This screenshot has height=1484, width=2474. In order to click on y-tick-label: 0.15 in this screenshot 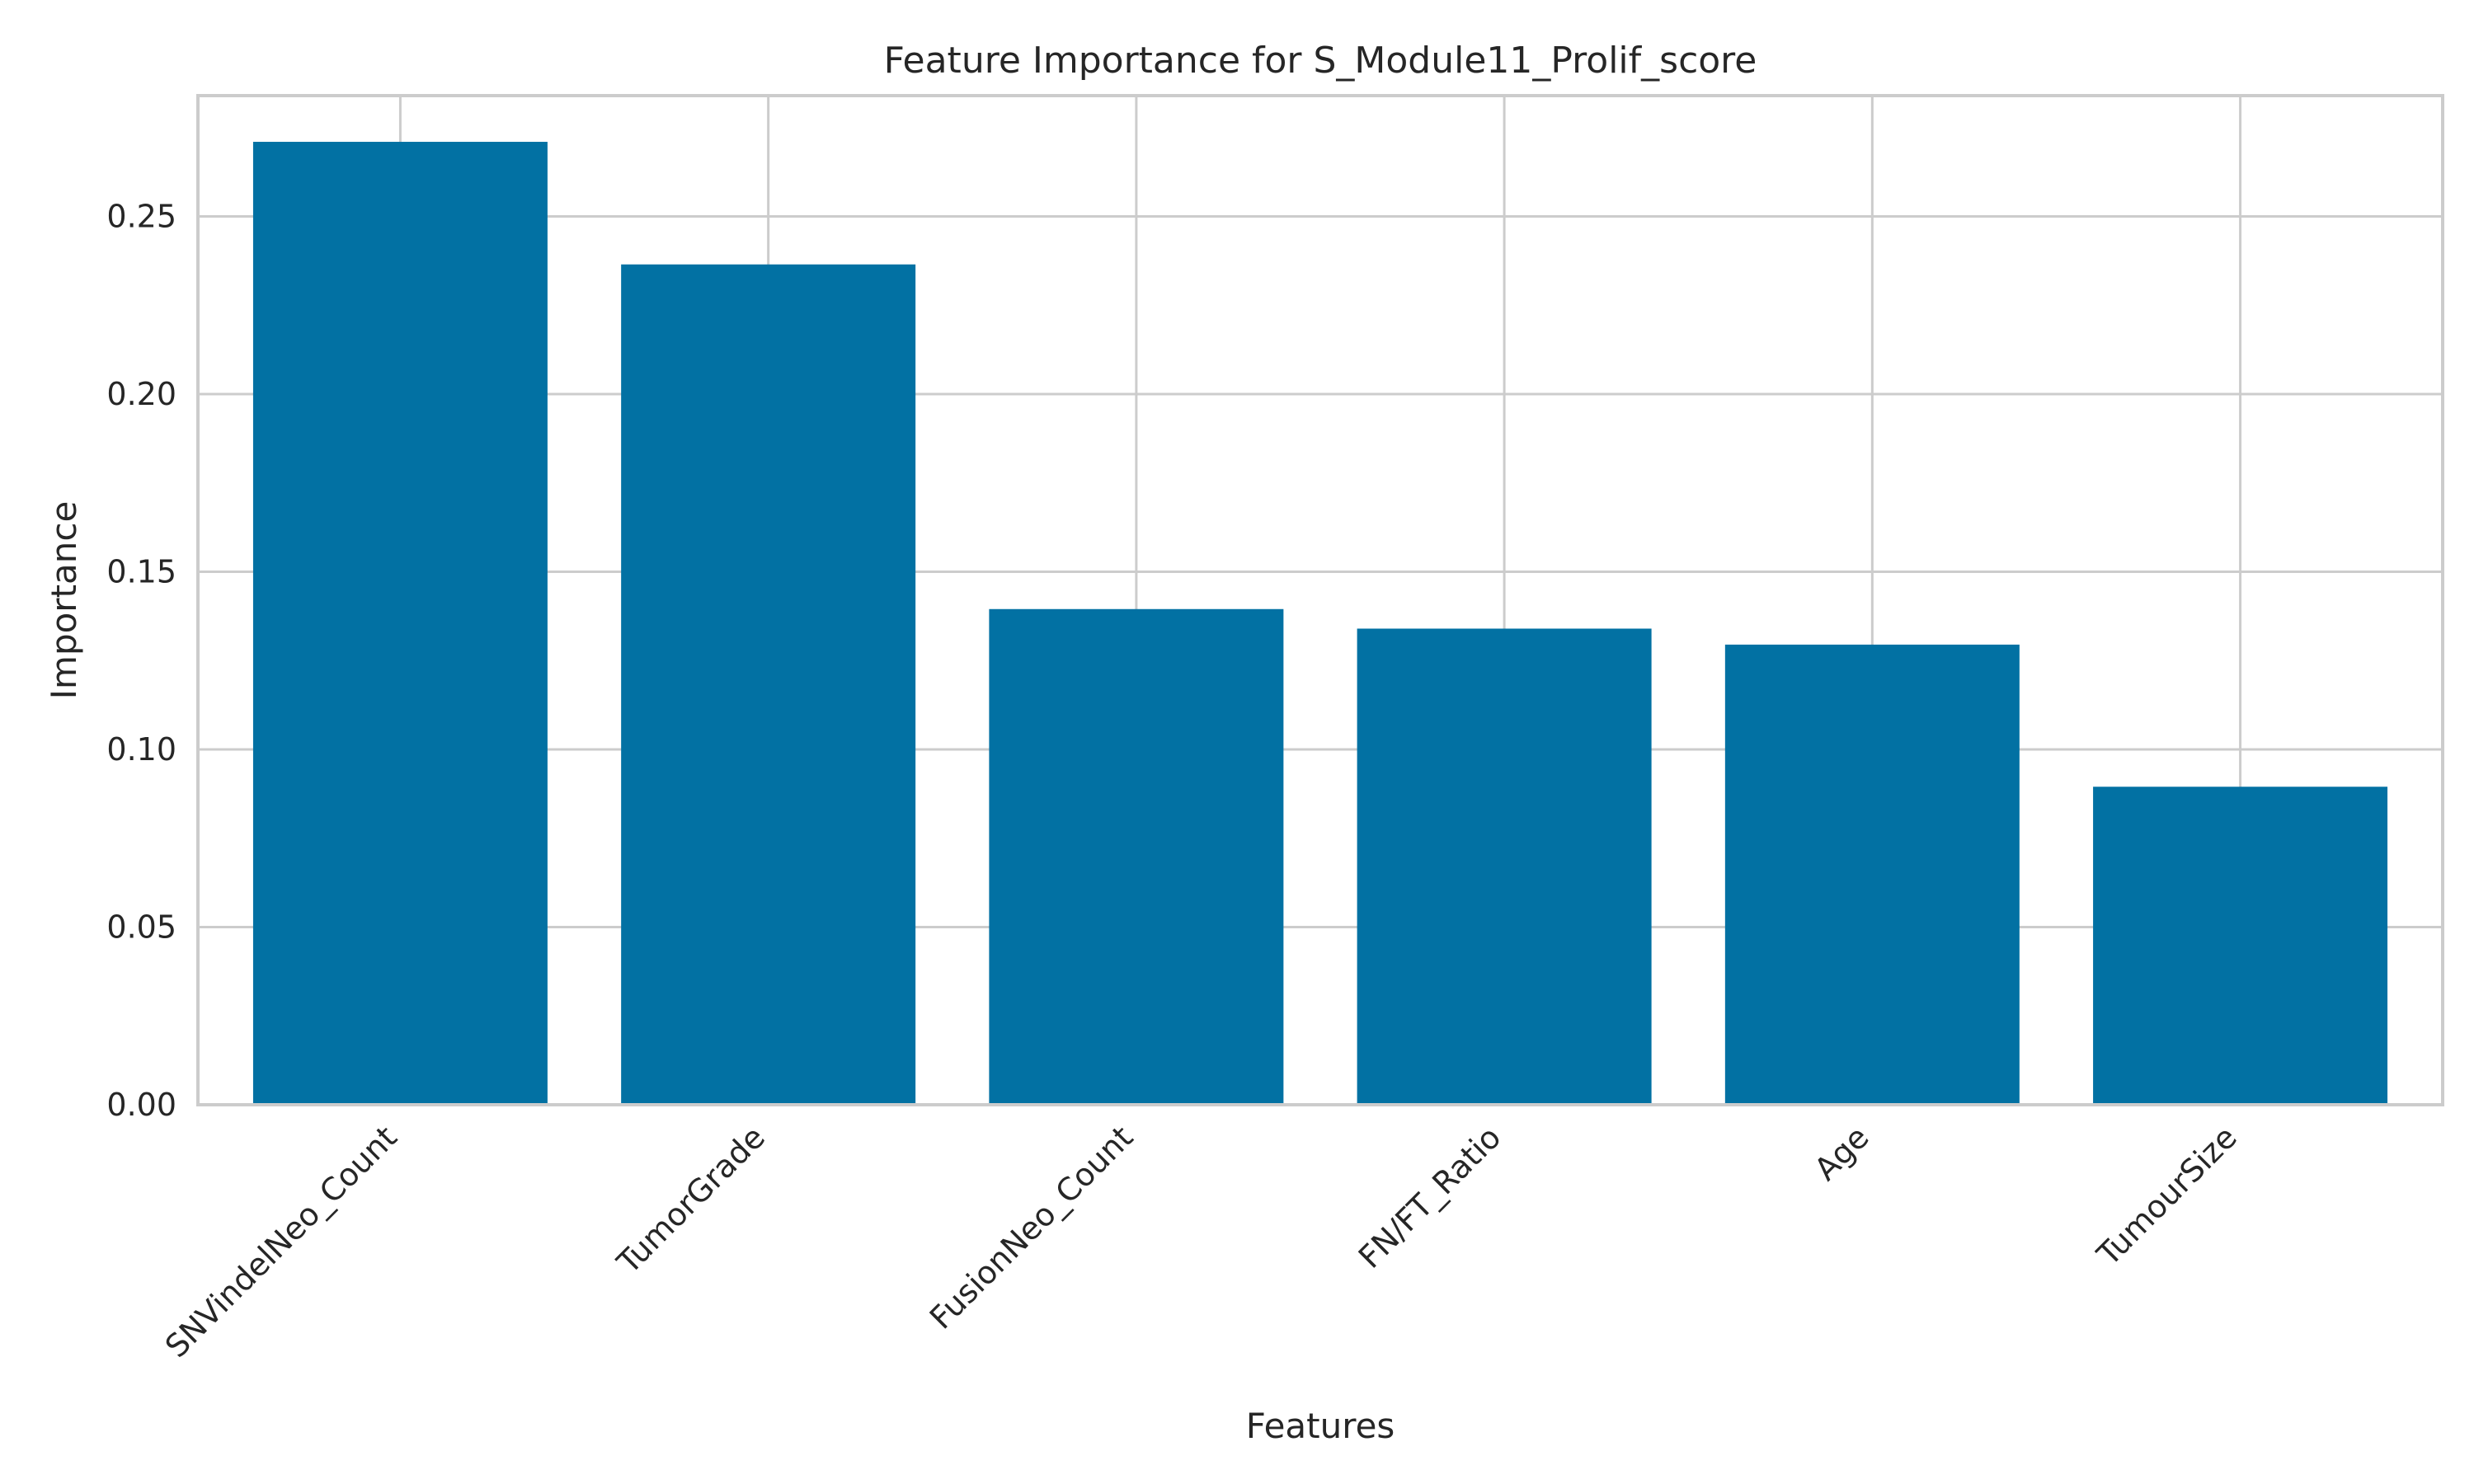, I will do `click(141, 572)`.